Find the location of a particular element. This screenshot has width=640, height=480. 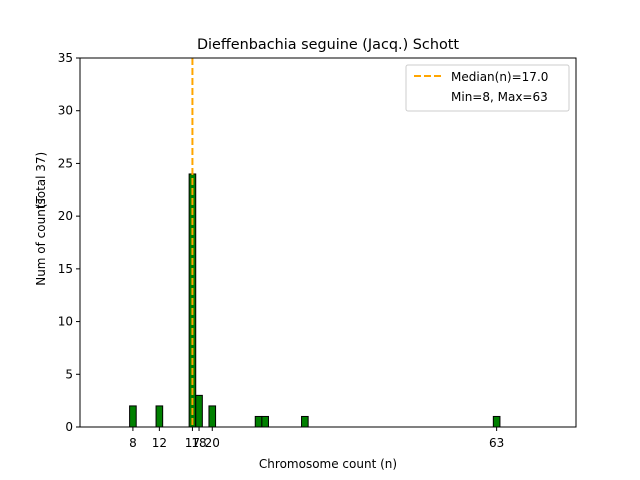

y-tick-label: 25 is located at coordinates (65, 163).